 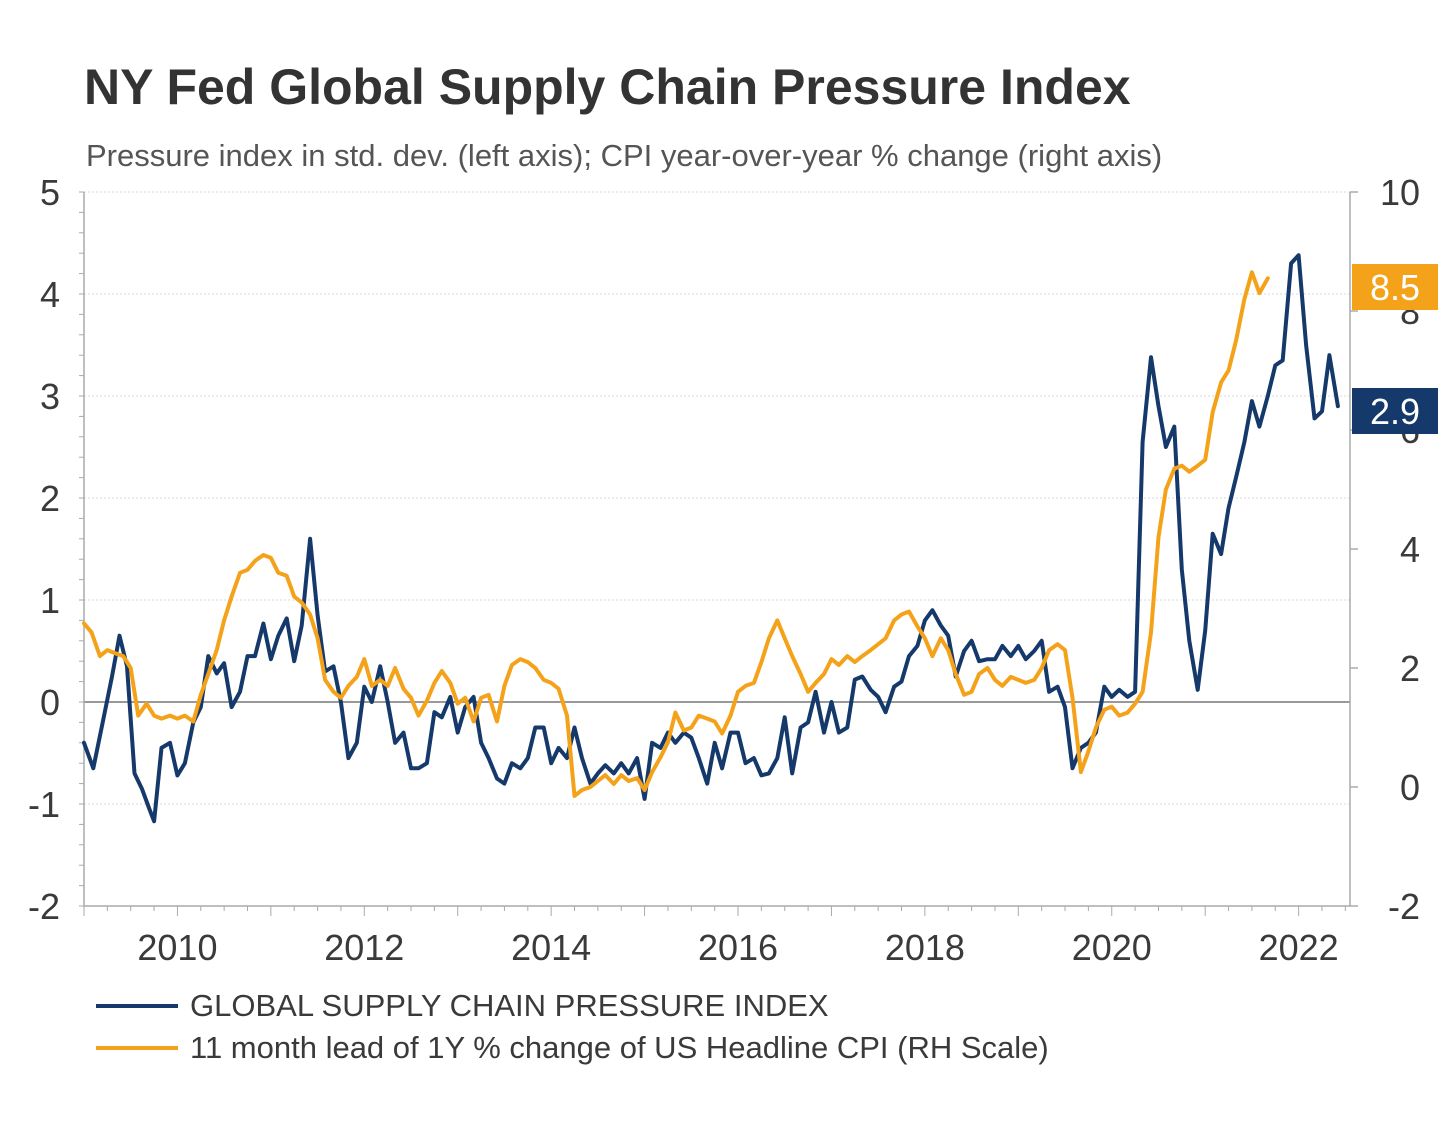 I want to click on left-tick-label: 2, so click(x=50, y=498).